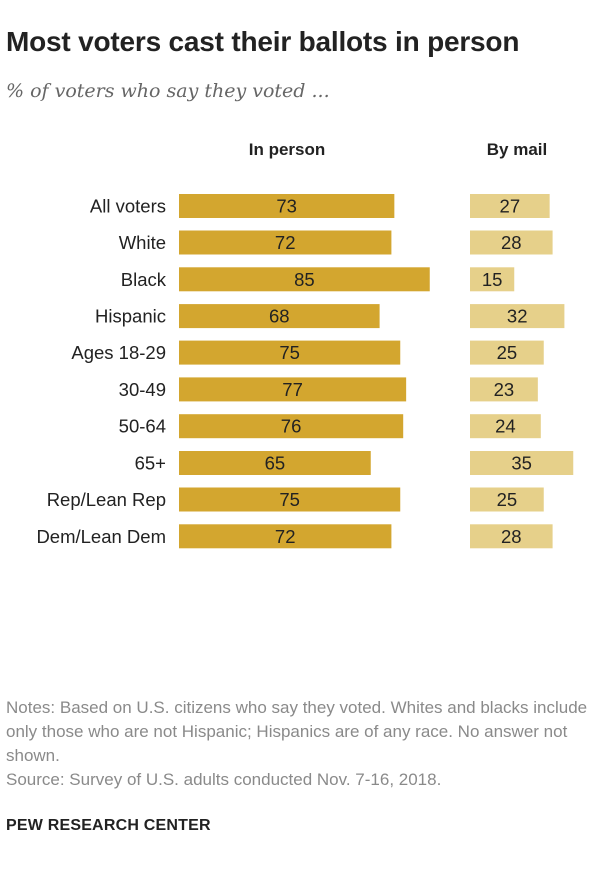 The image size is (616, 872). I want to click on value-label-in-person-black: 85, so click(304, 279).